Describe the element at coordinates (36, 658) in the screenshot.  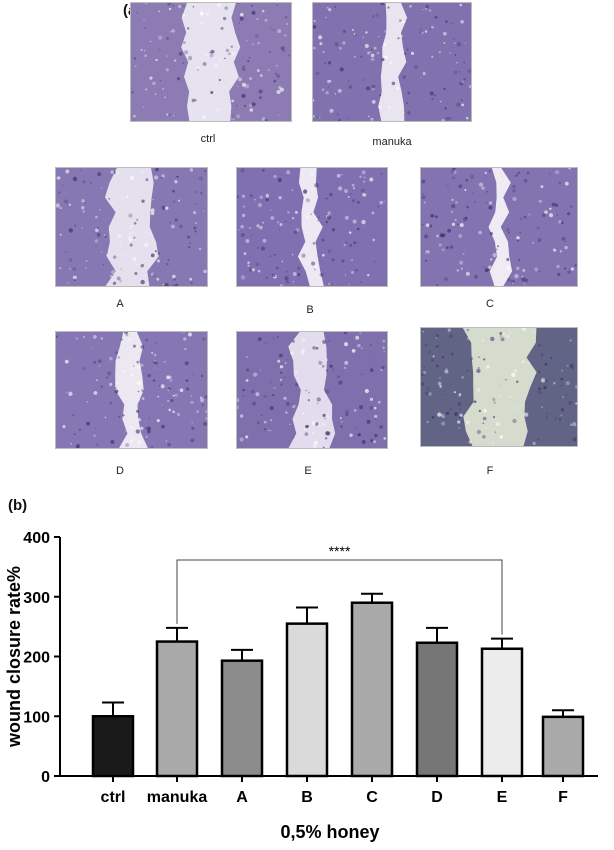
I see `y-tick-label: 200` at that location.